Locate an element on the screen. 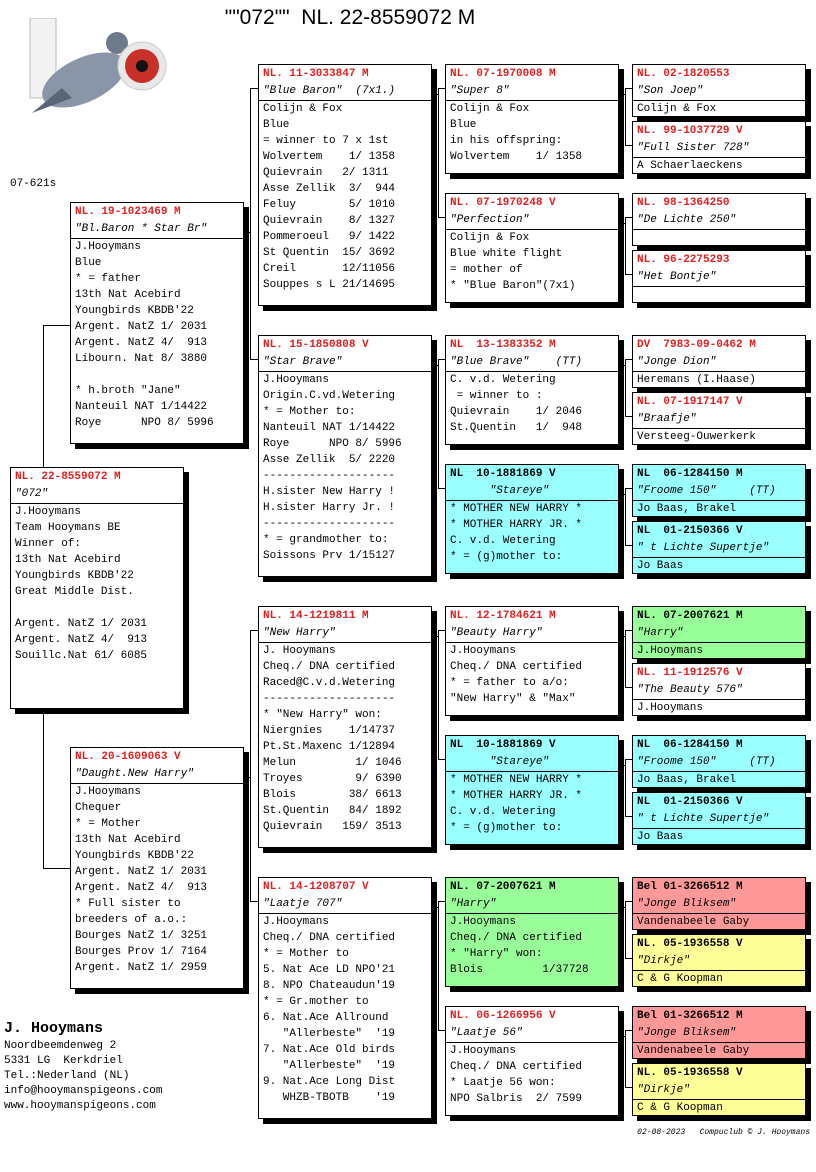 The image size is (816, 1172). info-line: in his offspring: is located at coordinates (506, 141).